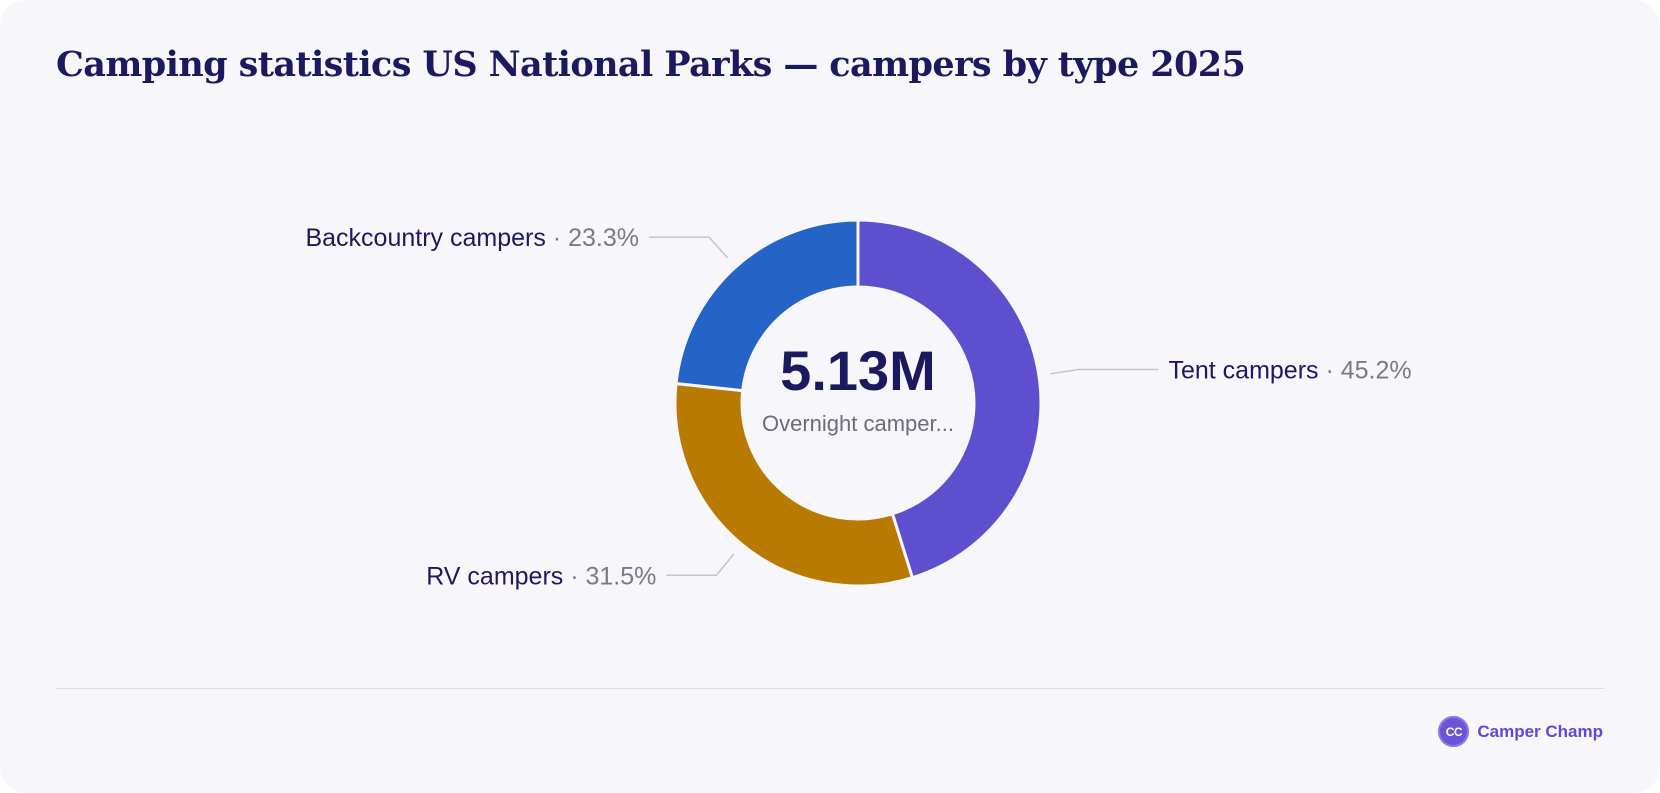 This screenshot has height=793, width=1660. What do you see at coordinates (858, 370) in the screenshot?
I see `center-value: 5.13M` at bounding box center [858, 370].